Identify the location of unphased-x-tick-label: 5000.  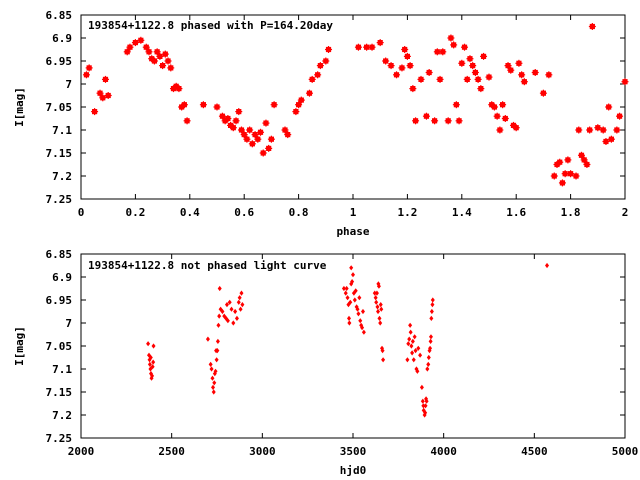
(625, 451).